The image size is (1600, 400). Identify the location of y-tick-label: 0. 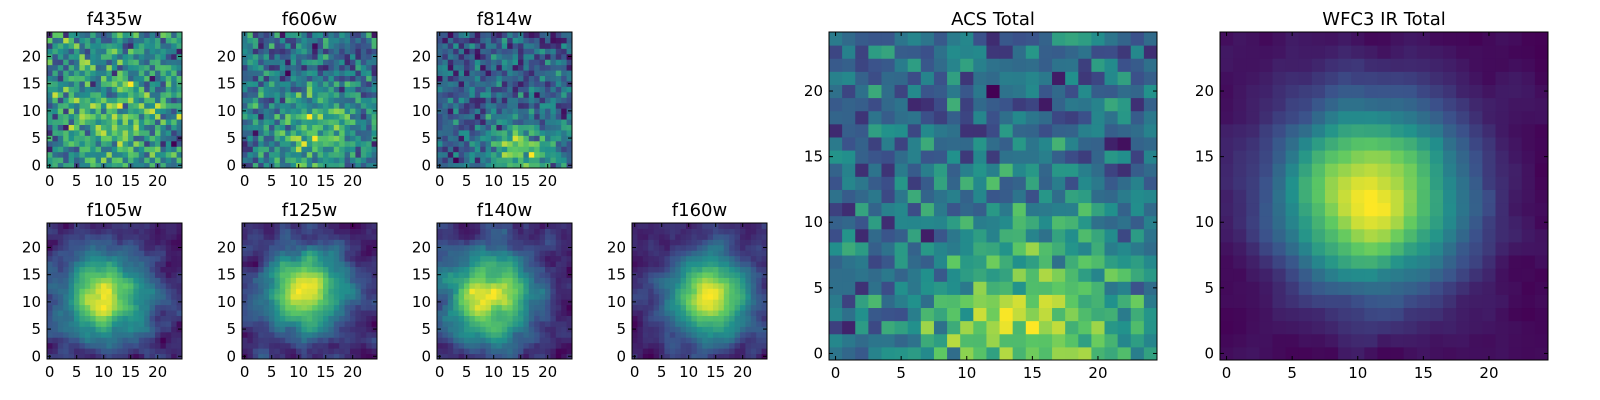
(36, 165).